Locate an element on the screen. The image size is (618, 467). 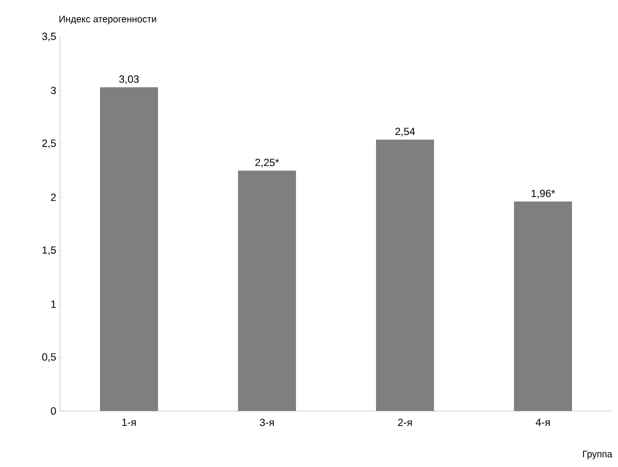
x-tick-label: 4-я is located at coordinates (543, 422).